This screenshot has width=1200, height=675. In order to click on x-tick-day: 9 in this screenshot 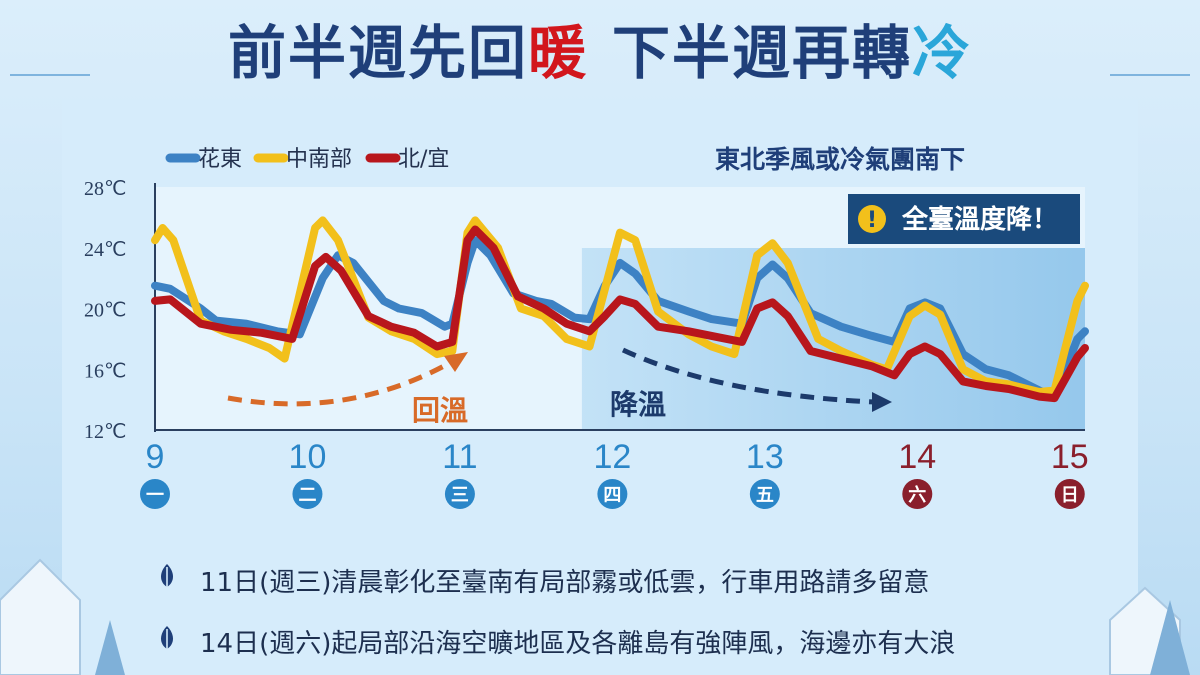, I will do `click(155, 457)`.